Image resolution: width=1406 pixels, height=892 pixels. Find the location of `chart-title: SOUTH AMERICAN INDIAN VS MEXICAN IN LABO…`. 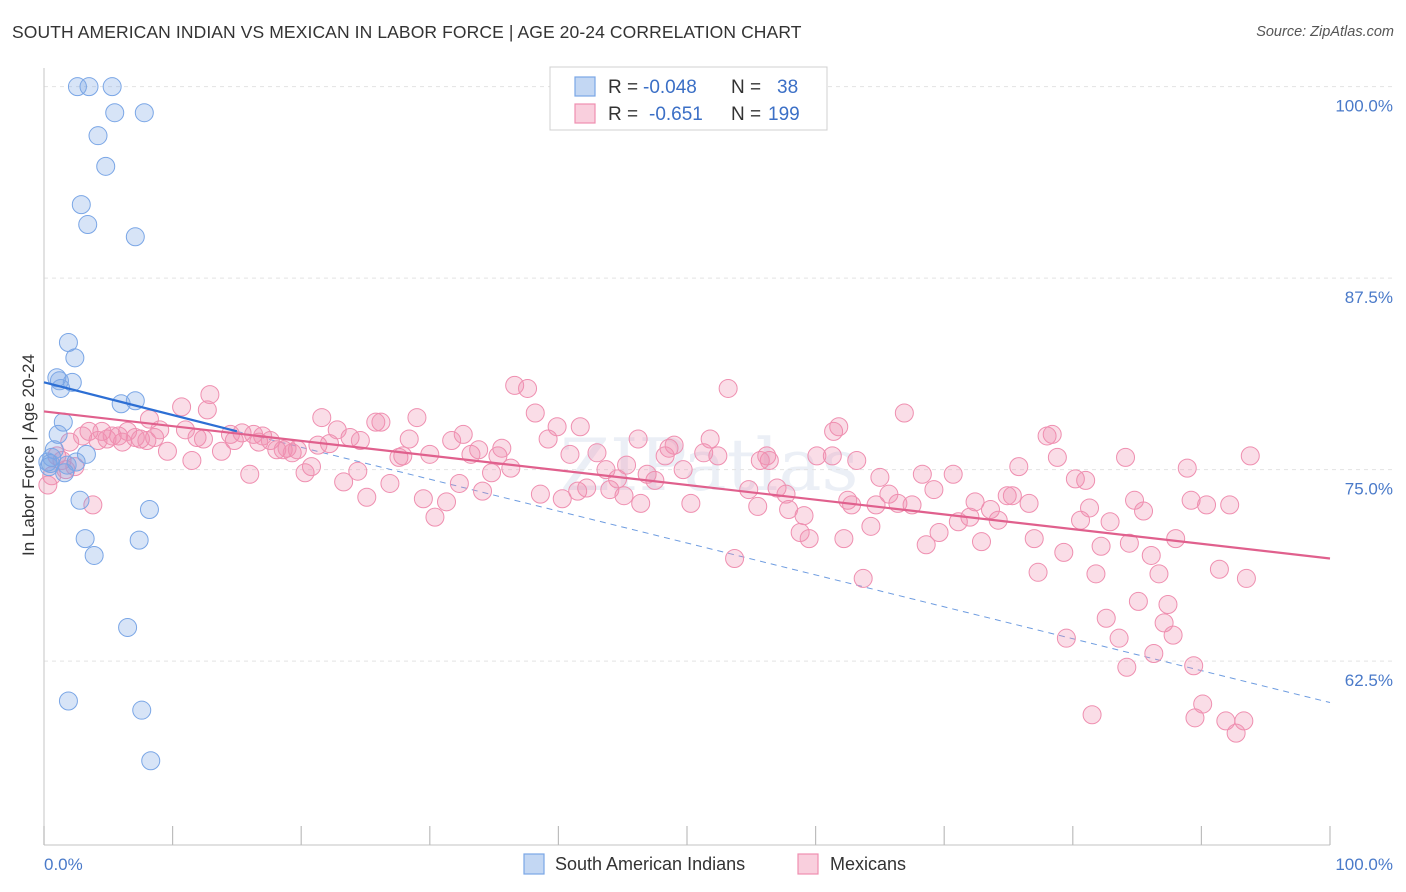

chart-title: SOUTH AMERICAN INDIAN VS MEXICAN IN LABO… is located at coordinates (407, 32).